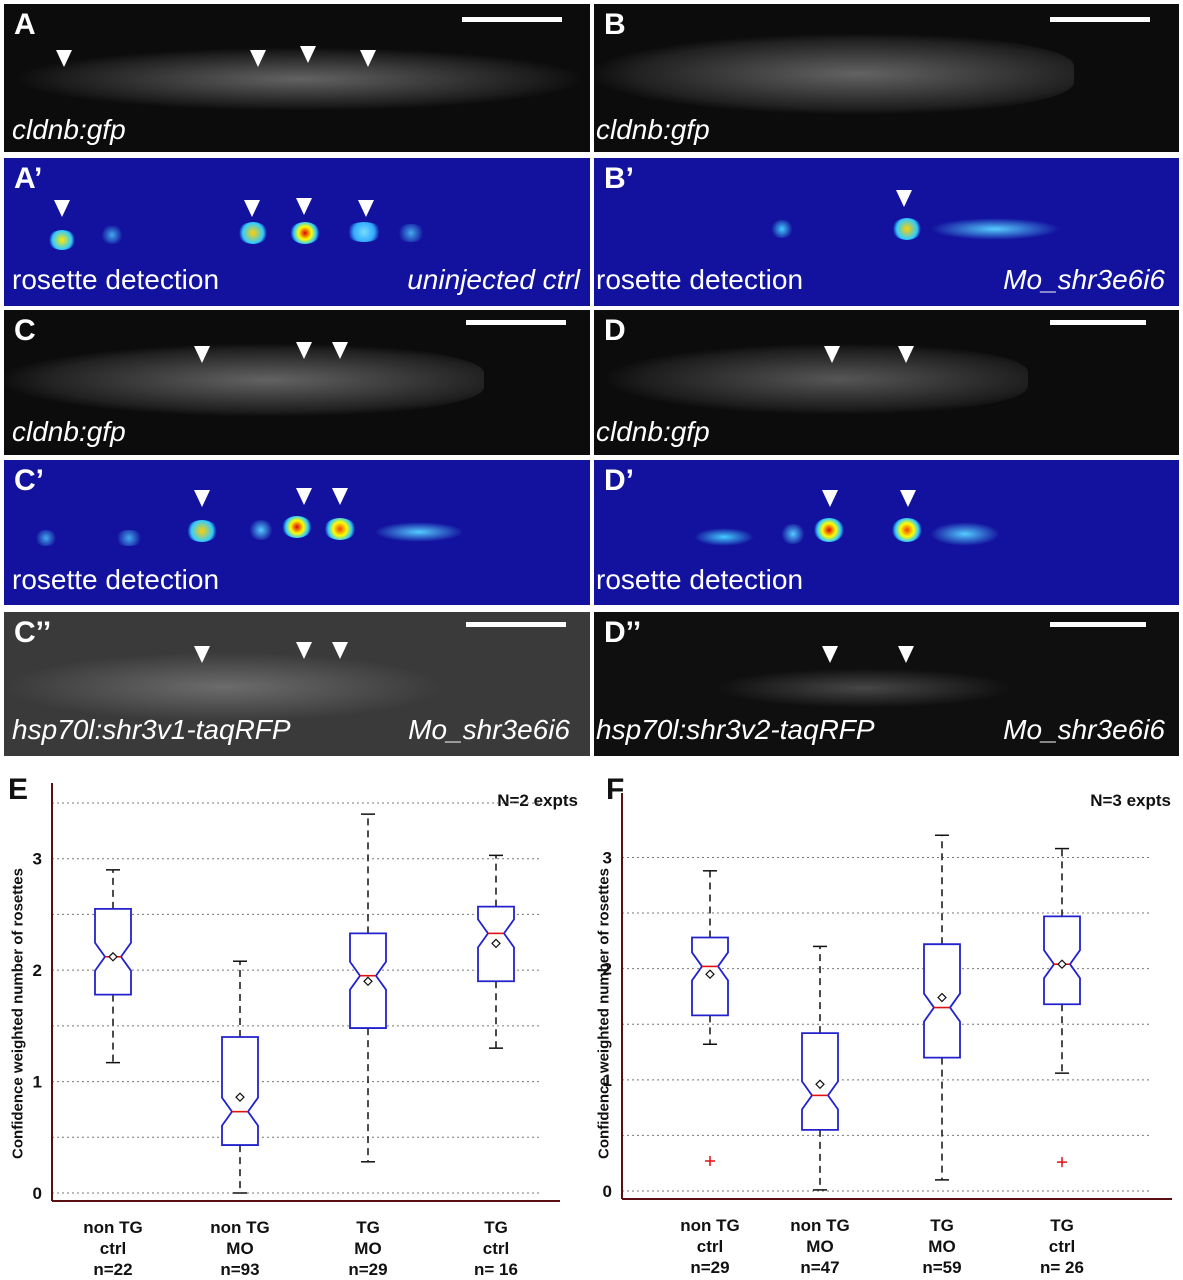 This screenshot has width=1183, height=1280. What do you see at coordinates (113, 1248) in the screenshot?
I see `x-category-label: non TG ctrl n=22` at bounding box center [113, 1248].